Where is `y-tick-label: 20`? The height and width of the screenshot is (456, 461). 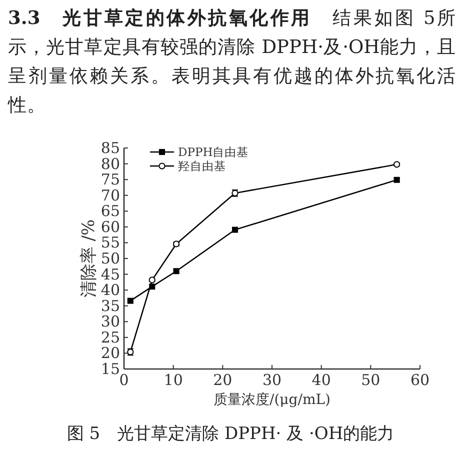 y-tick-label: 20 is located at coordinates (110, 353).